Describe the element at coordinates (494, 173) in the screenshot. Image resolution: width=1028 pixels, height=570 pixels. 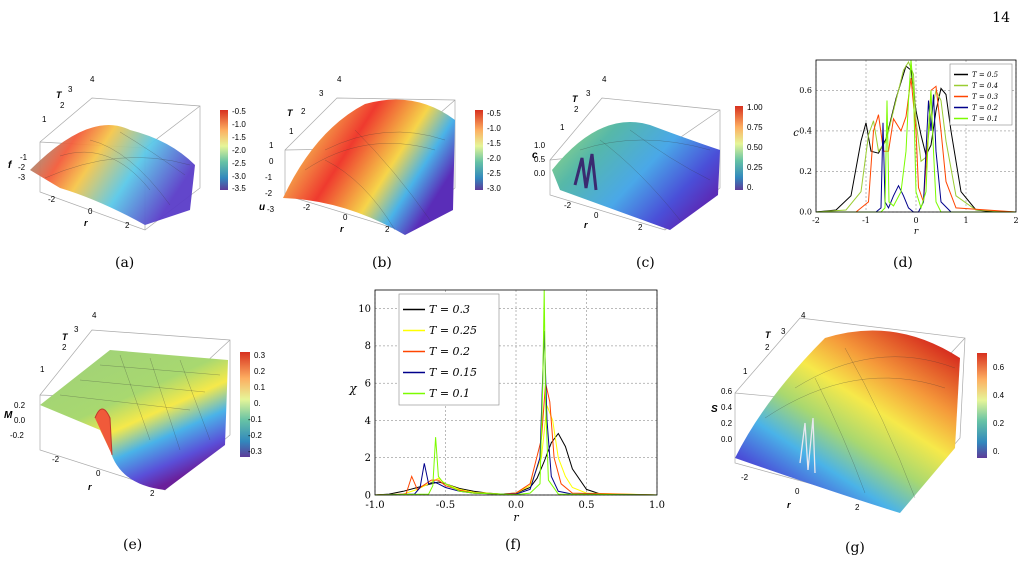
I see `colorbar-tick: -2.5` at that location.